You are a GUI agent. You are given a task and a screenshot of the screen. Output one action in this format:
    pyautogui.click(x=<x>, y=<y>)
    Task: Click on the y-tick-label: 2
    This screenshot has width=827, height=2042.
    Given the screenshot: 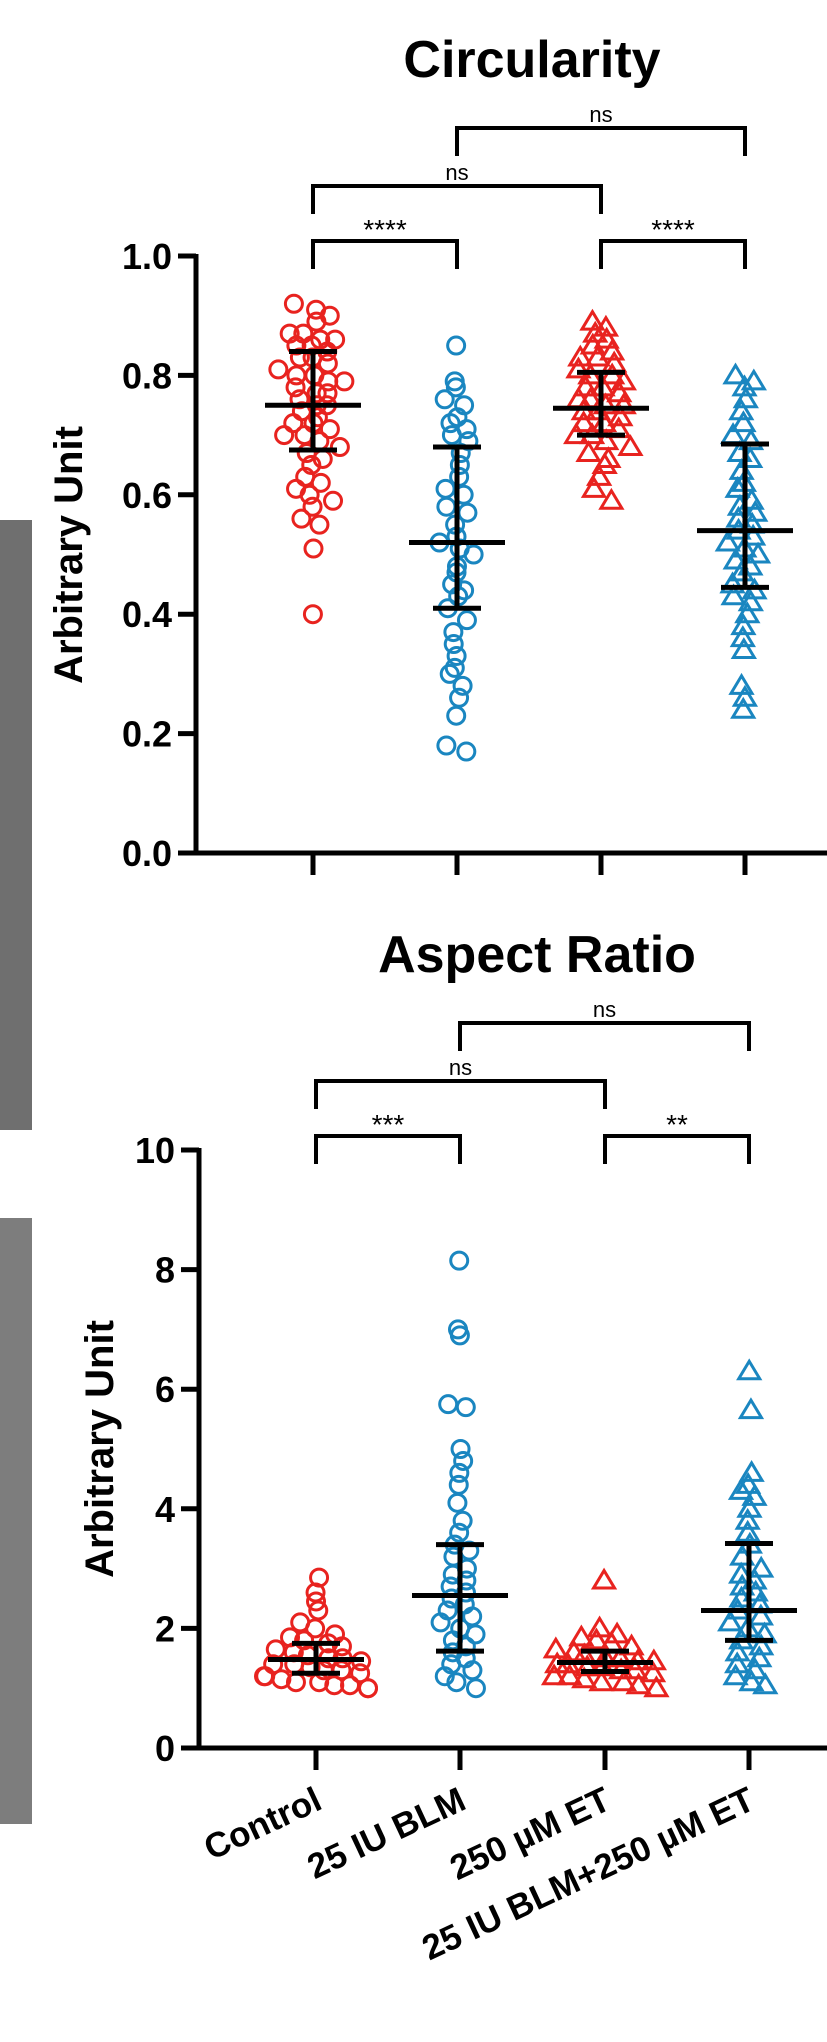 What is the action you would take?
    pyautogui.click(x=165, y=1628)
    